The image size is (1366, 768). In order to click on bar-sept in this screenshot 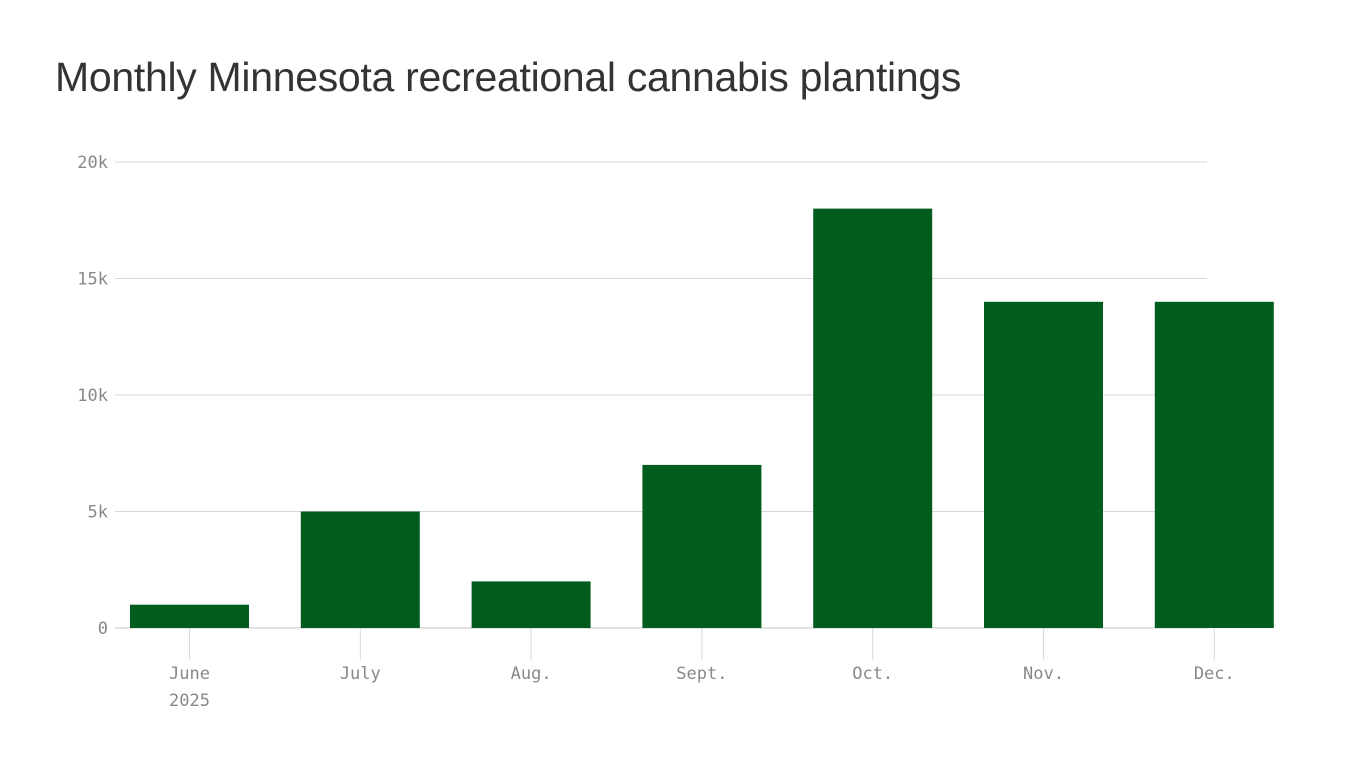, I will do `click(702, 546)`.